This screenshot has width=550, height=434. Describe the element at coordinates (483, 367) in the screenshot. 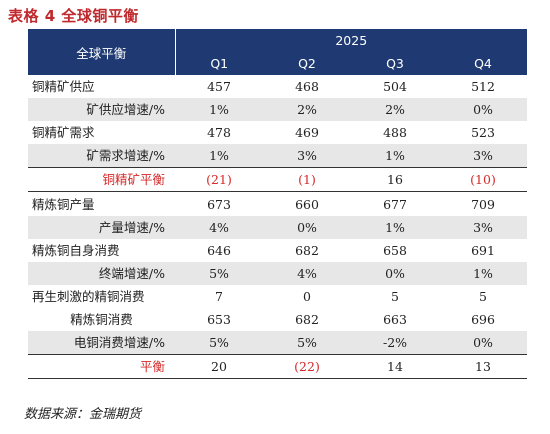

I see `cell: 13` at that location.